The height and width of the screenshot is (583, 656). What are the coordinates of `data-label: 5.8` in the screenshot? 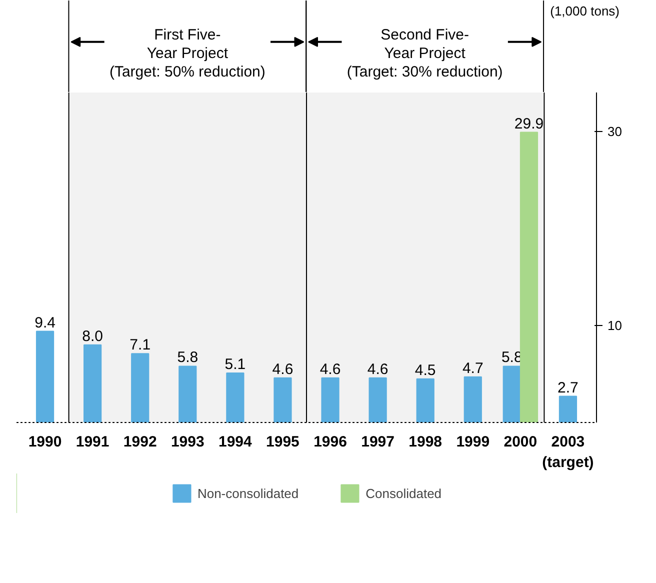 It's located at (187, 357).